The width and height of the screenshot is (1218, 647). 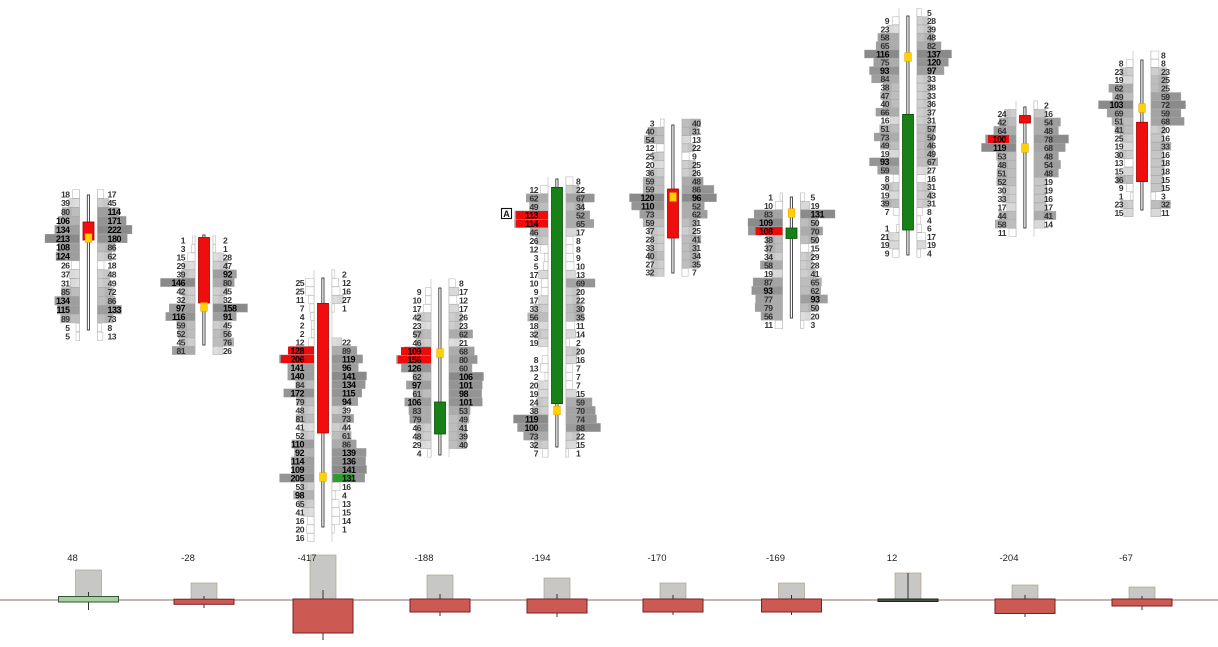 What do you see at coordinates (63, 239) in the screenshot?
I see `svg-text: 213` at bounding box center [63, 239].